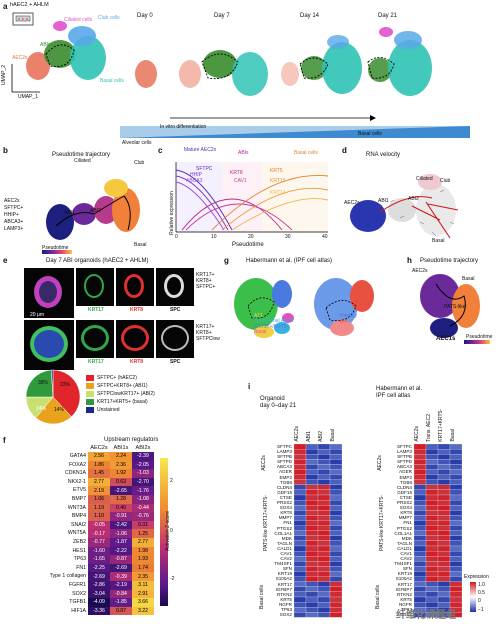  I want to click on f-cell: 1.06, so click(99, 499).